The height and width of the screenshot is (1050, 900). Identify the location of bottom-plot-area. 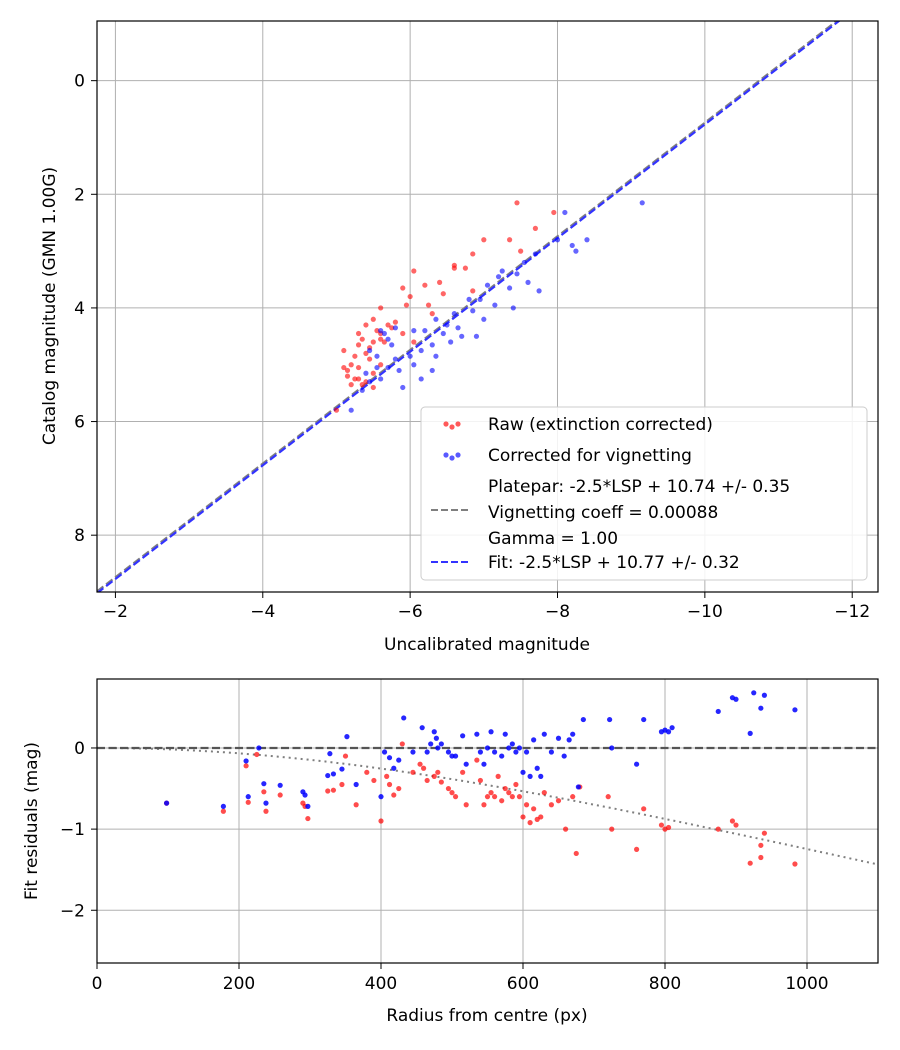
(487, 778).